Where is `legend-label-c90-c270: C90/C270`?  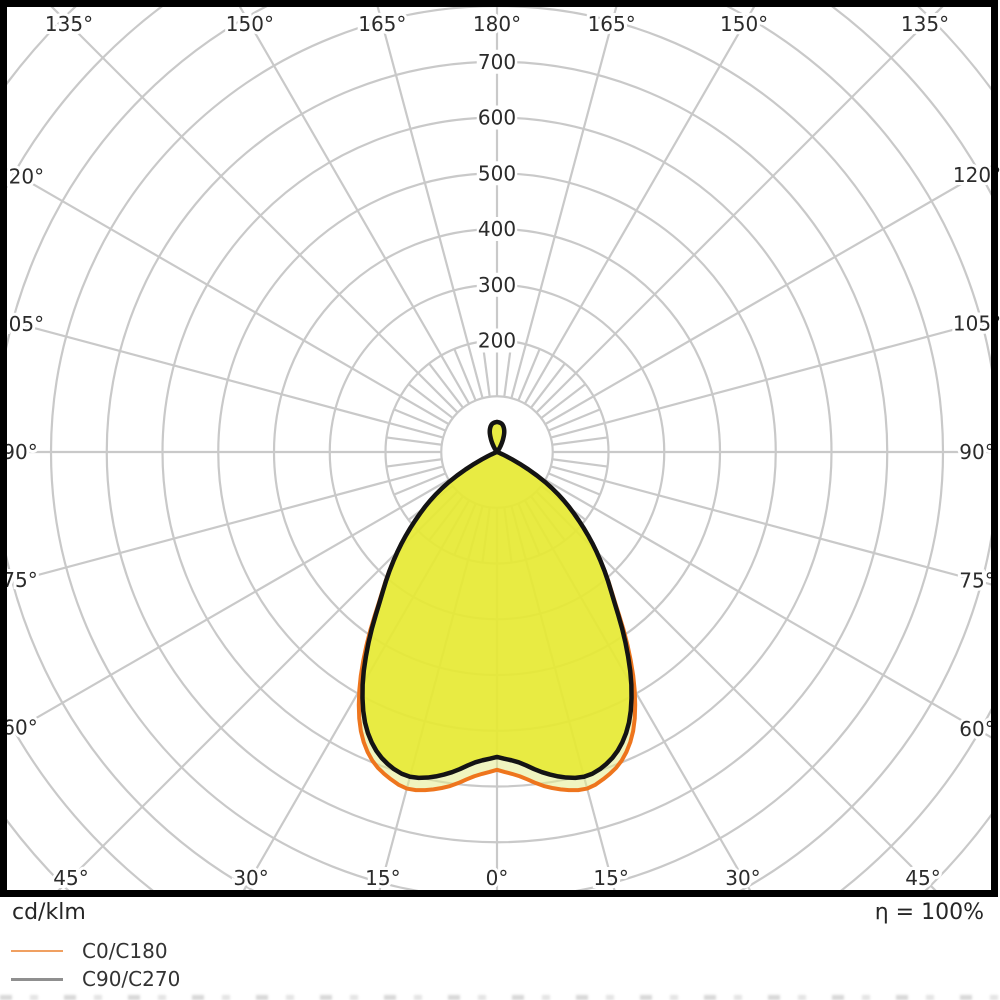
legend-label-c90-c270: C90/C270 is located at coordinates (131, 979).